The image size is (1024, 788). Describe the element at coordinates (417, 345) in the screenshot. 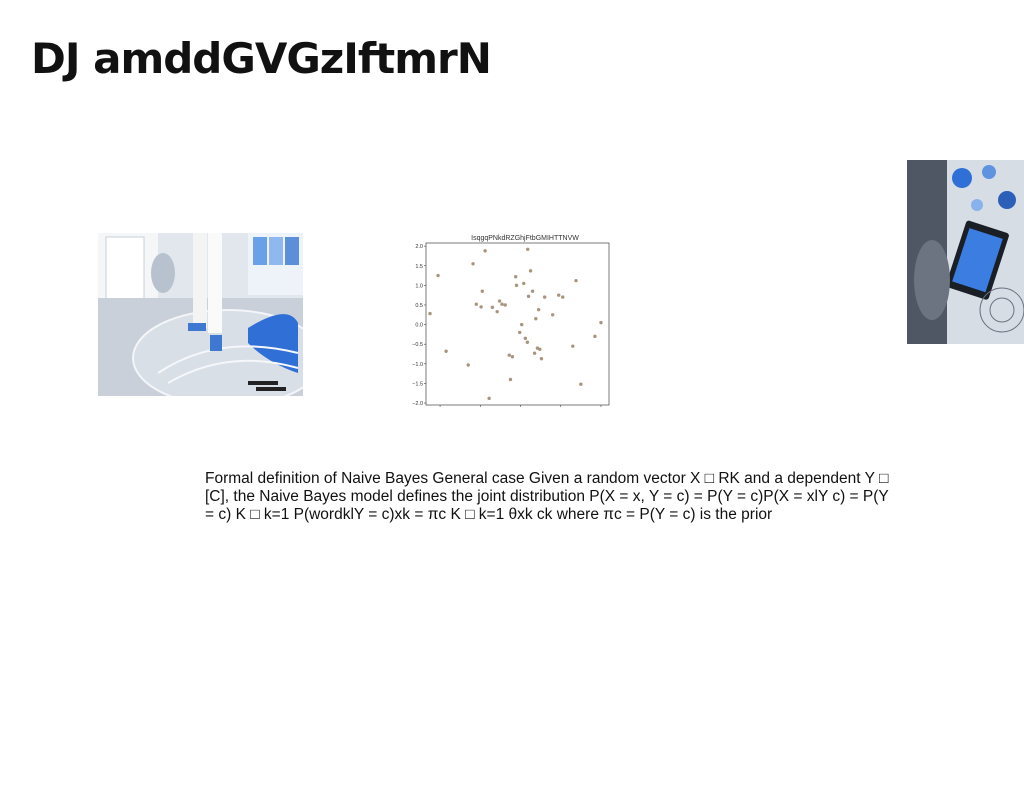

I see `y-tick-label: −0.5` at that location.